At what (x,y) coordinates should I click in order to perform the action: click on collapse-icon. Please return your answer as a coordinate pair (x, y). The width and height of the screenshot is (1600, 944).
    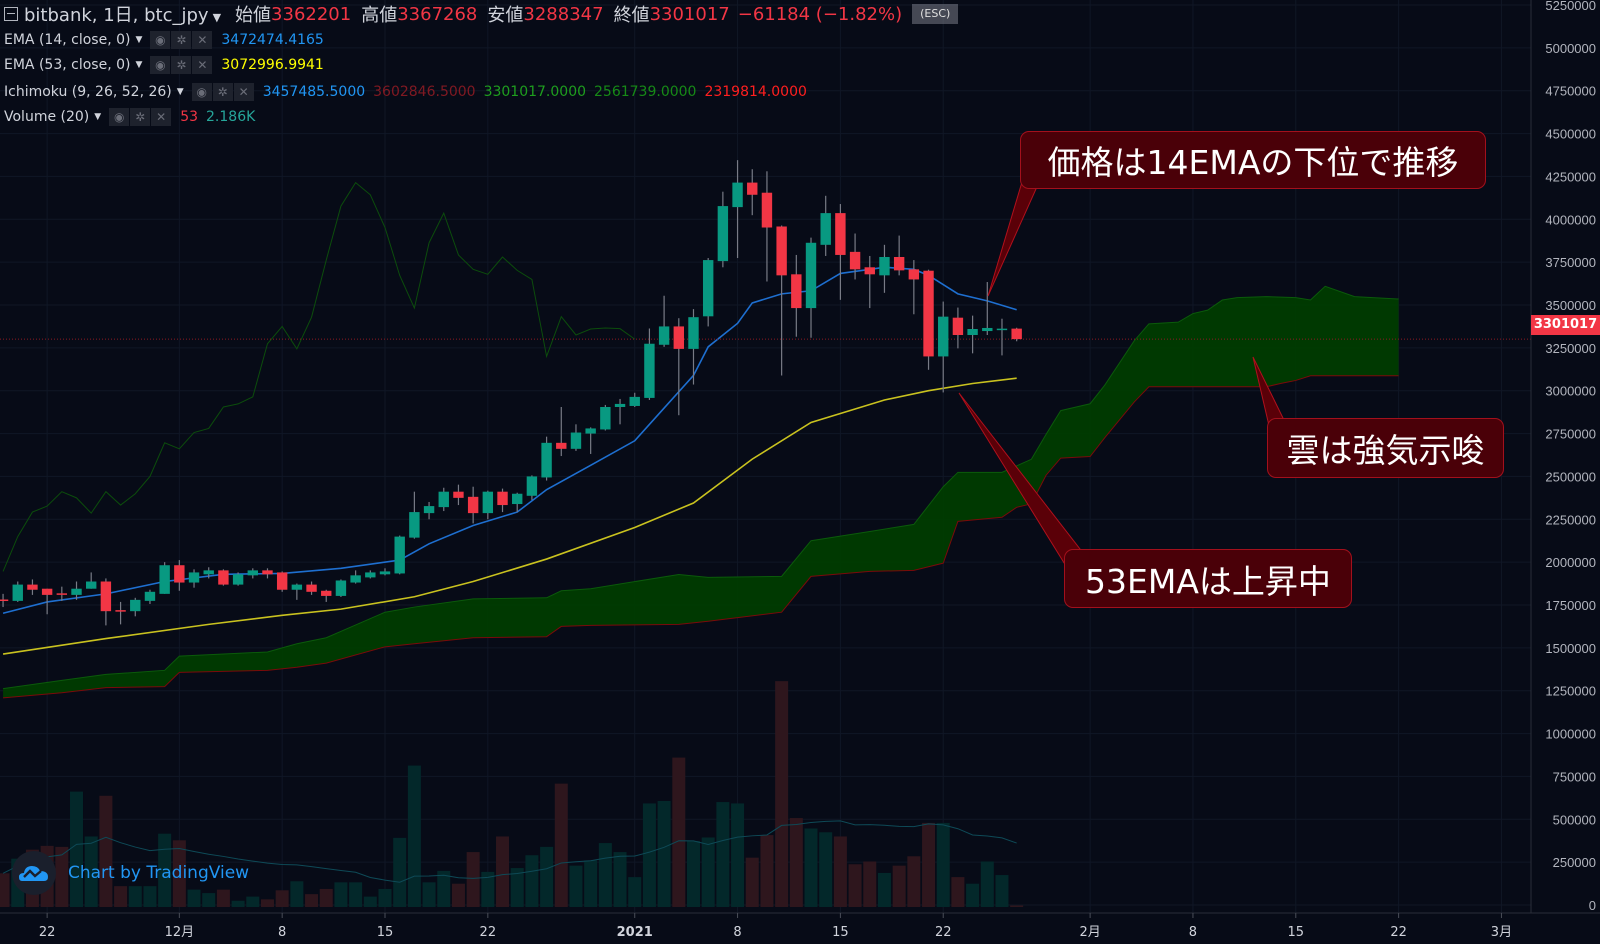
    Looking at the image, I should click on (11, 14).